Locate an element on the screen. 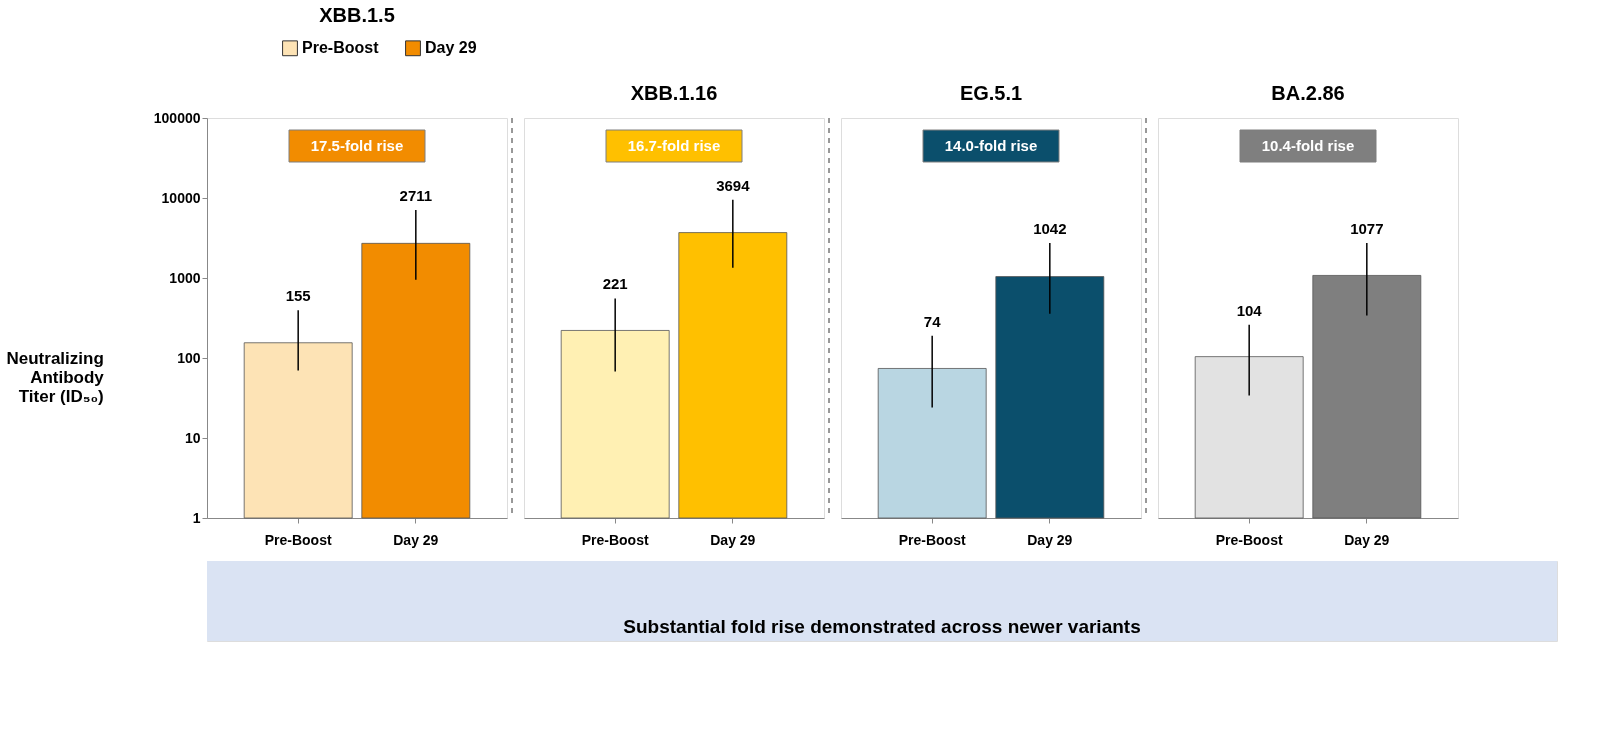 This screenshot has width=1601, height=730. data-label: 104 is located at coordinates (1249, 310).